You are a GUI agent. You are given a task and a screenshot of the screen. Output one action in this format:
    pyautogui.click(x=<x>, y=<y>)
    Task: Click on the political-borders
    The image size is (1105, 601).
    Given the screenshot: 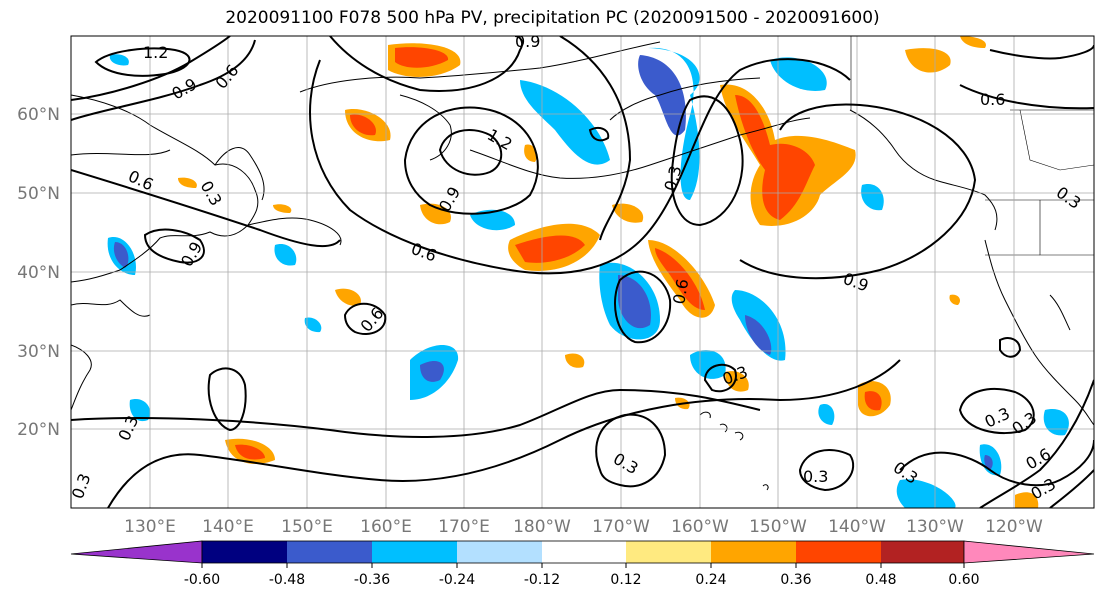 What is the action you would take?
    pyautogui.click(x=972, y=146)
    